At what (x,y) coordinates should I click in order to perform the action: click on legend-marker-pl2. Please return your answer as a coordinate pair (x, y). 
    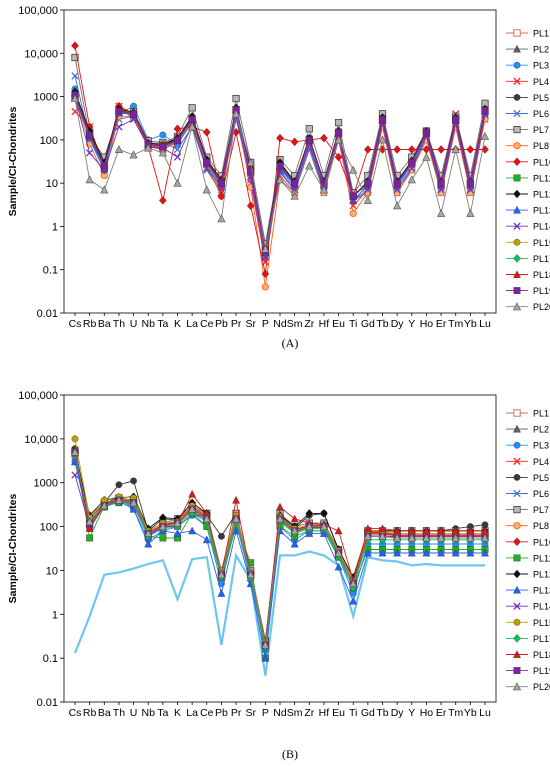
    Looking at the image, I should click on (517, 48).